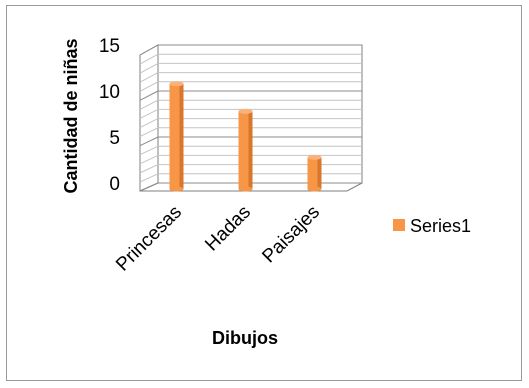 The width and height of the screenshot is (529, 388). I want to click on back-wall, so click(260, 114).